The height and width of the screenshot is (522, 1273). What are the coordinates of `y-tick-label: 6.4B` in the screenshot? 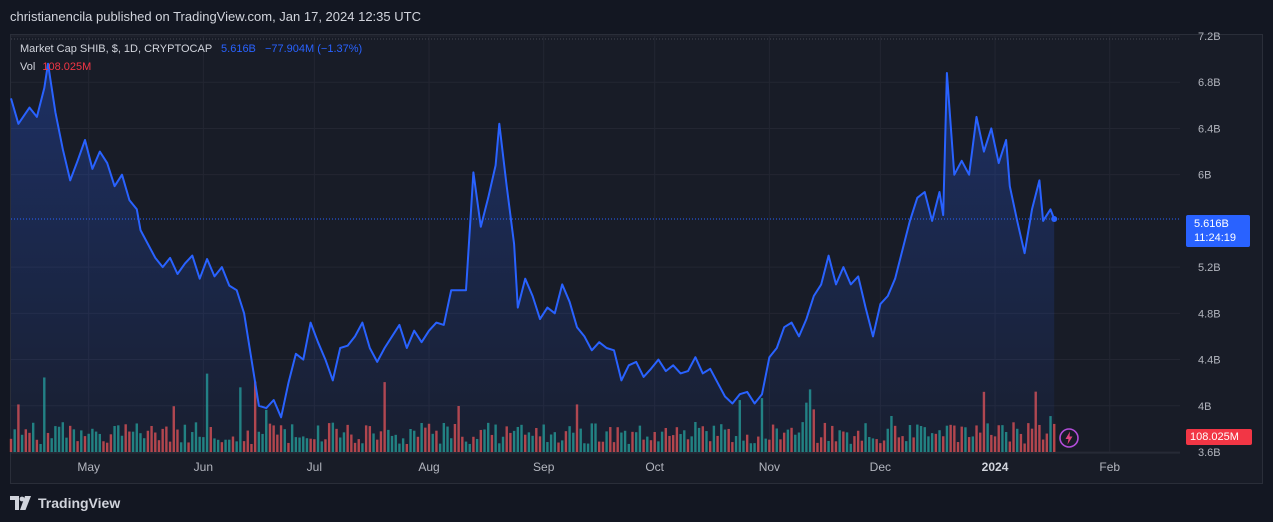 It's located at (1209, 129).